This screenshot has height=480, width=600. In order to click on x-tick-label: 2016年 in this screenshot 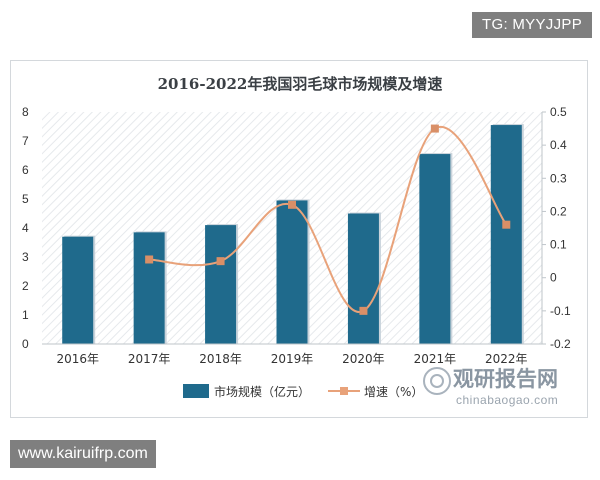, I will do `click(77, 359)`.